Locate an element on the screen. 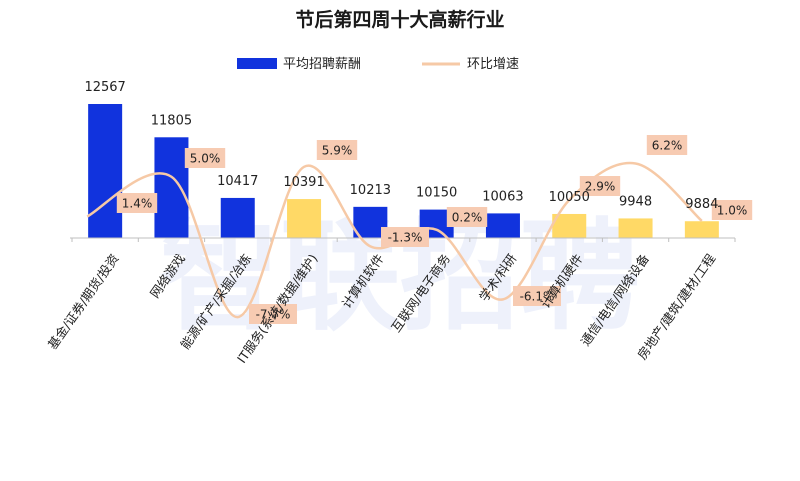 The height and width of the screenshot is (481, 800). bar-value-label: 11805 is located at coordinates (171, 120).